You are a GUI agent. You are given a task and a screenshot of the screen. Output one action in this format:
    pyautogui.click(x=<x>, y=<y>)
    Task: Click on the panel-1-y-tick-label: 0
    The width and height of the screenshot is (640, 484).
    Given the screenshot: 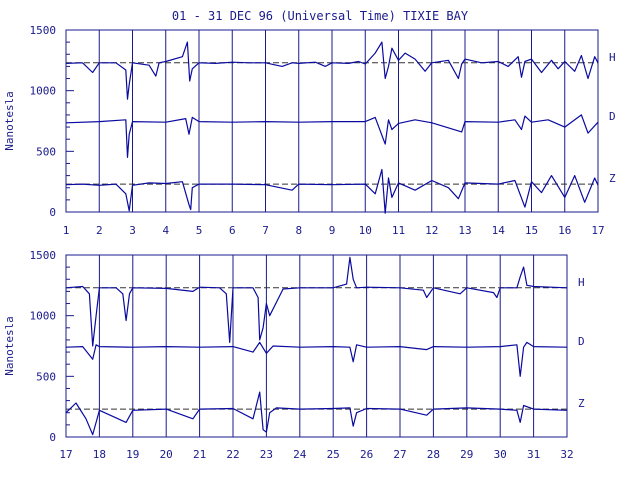 What is the action you would take?
    pyautogui.click(x=52, y=212)
    